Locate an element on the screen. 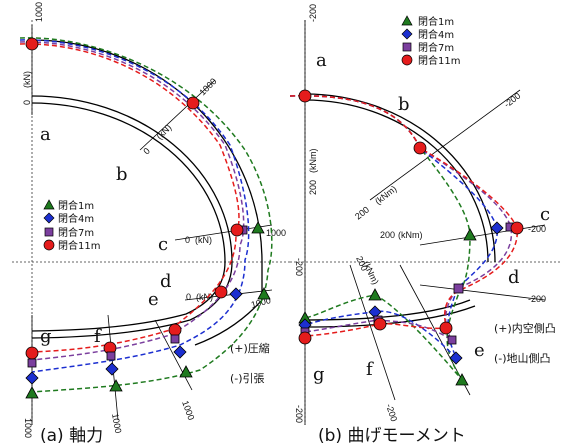 Image resolution: width=586 pixels, height=447 pixels. tick-g-pos: -200 is located at coordinates (299, 267).